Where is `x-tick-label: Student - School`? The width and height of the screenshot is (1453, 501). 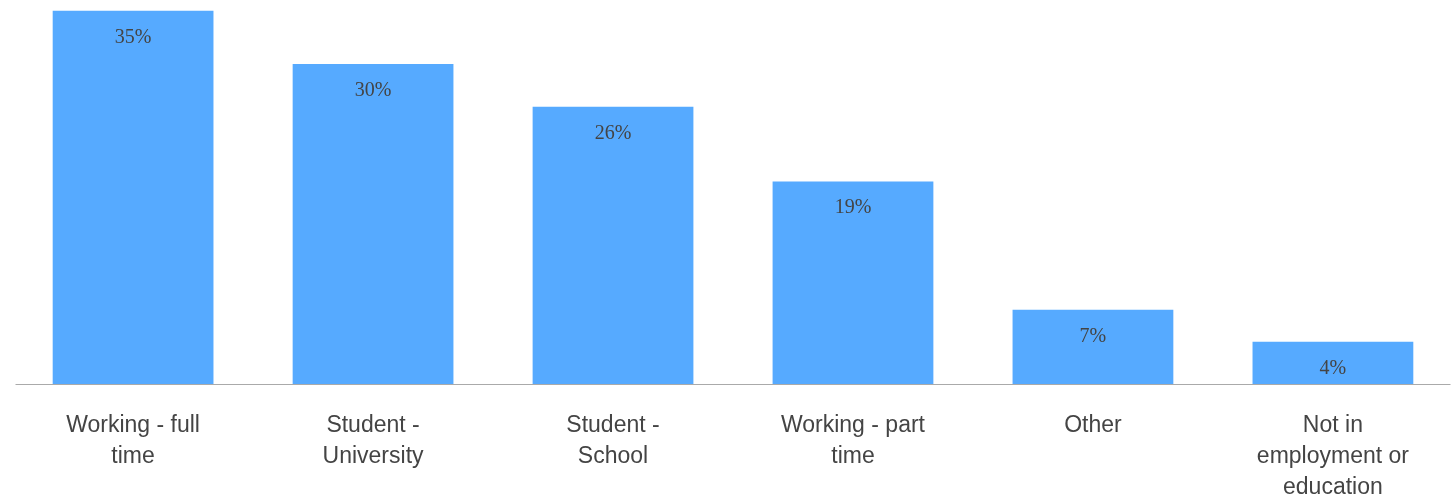
x-tick-label: Student - School is located at coordinates (613, 439).